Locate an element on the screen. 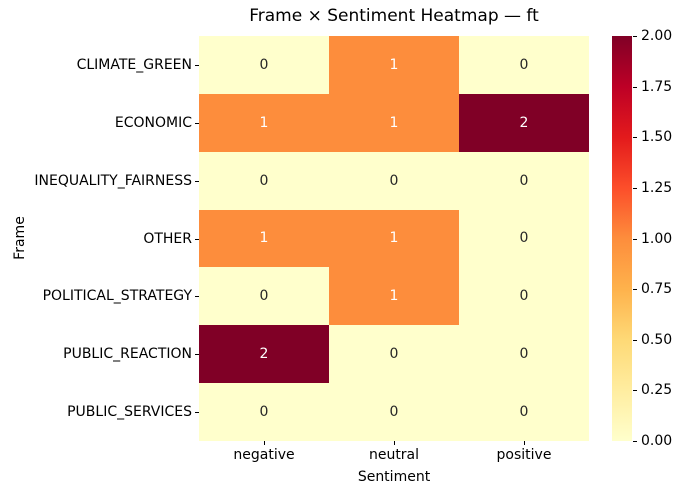 The image size is (700, 500). colorbar-tick-label: 1.50 is located at coordinates (657, 137).